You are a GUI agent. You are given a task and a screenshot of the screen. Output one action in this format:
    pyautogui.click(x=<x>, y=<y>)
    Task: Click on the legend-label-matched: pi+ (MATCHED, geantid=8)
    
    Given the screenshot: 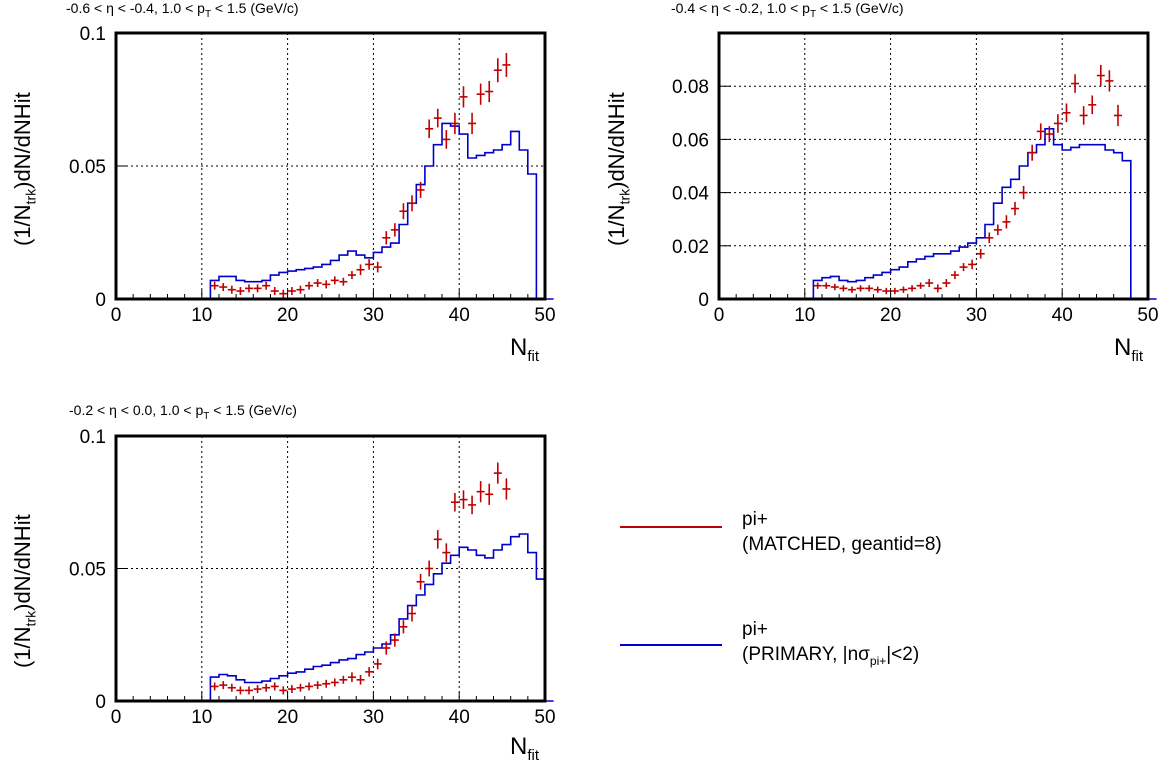 What is the action you would take?
    pyautogui.click(x=842, y=532)
    